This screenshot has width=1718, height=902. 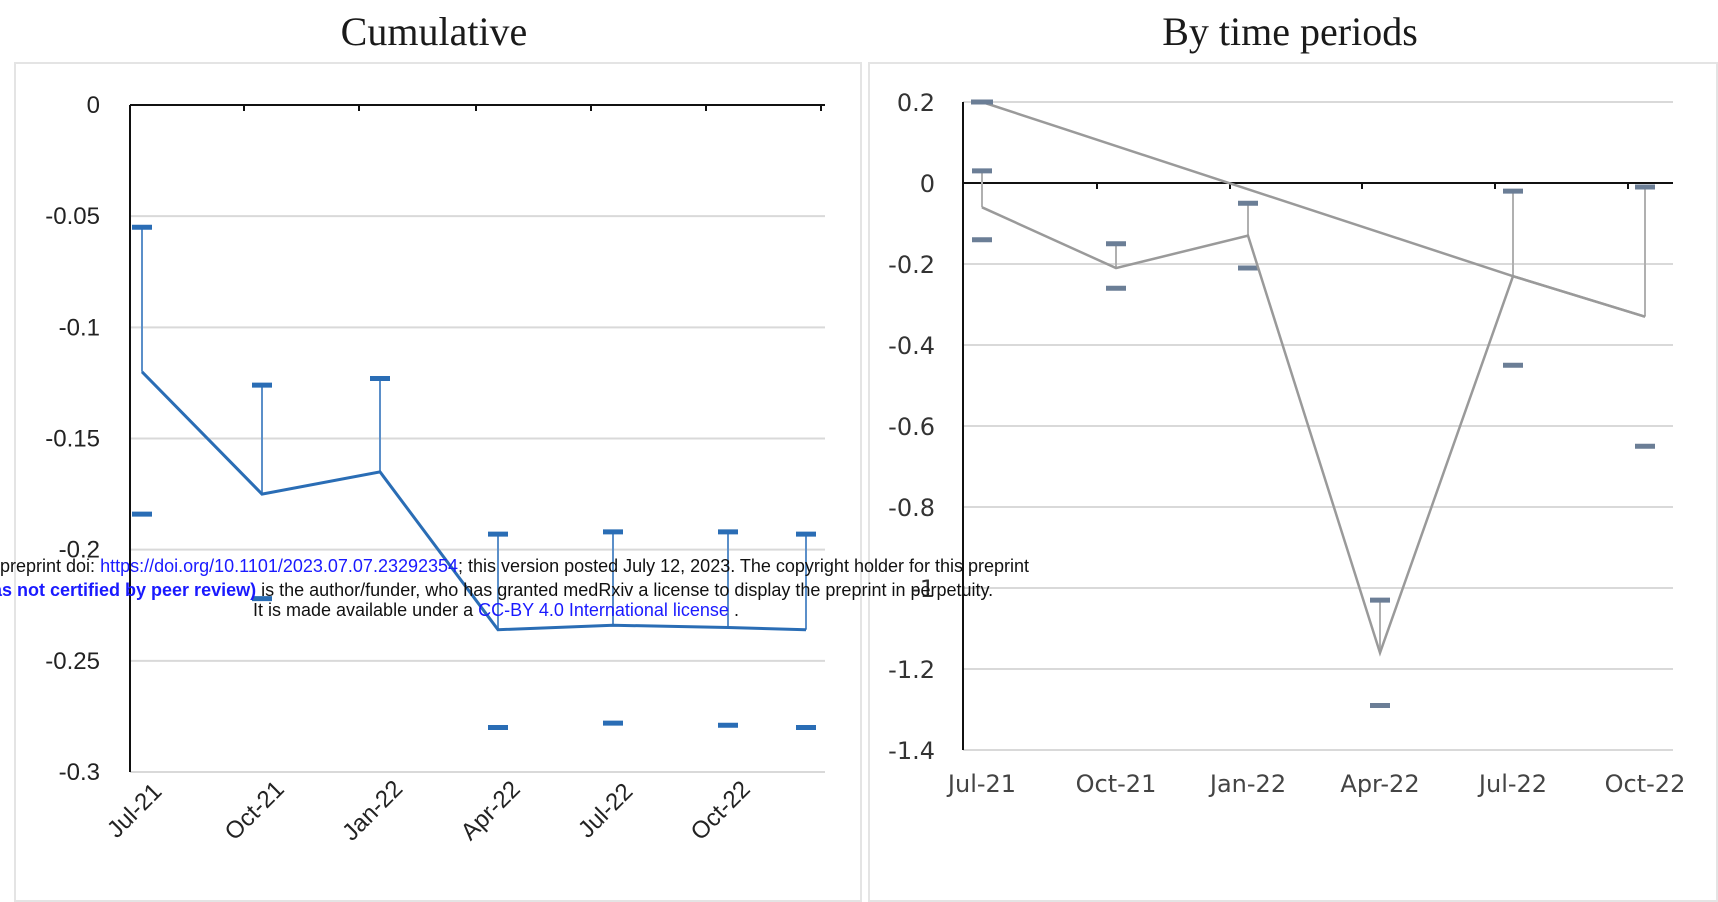 I want to click on y-tick-label: -0.15, so click(x=72, y=439).